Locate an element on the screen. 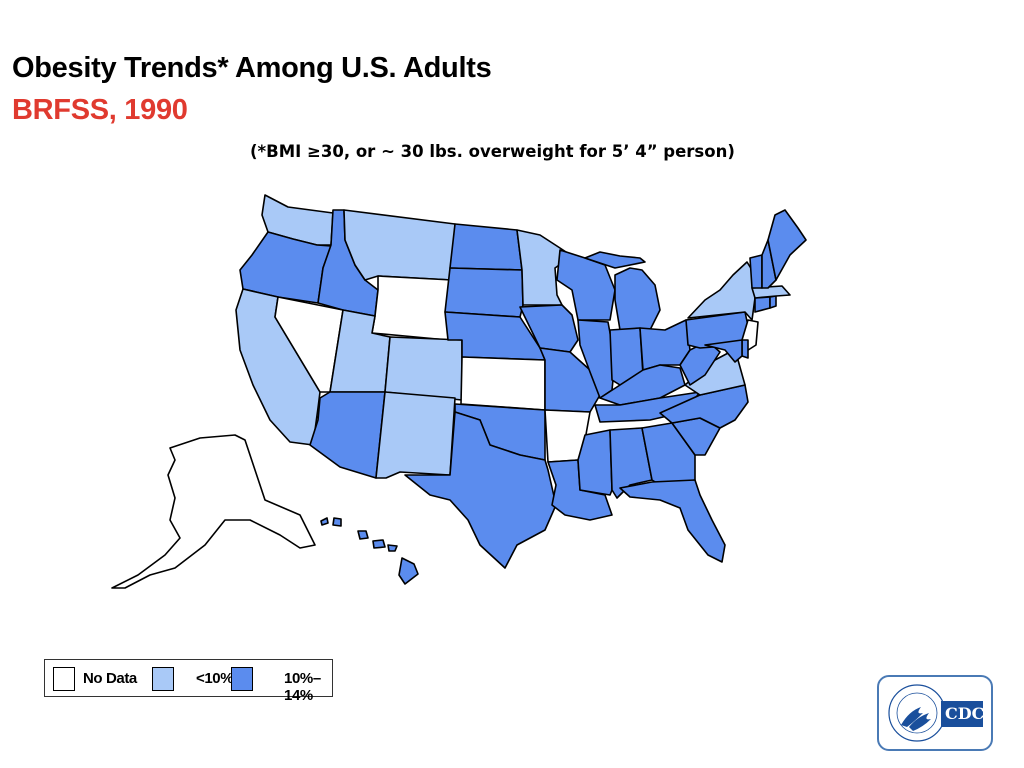 The image size is (1024, 768). state-wy is located at coordinates (412, 308).